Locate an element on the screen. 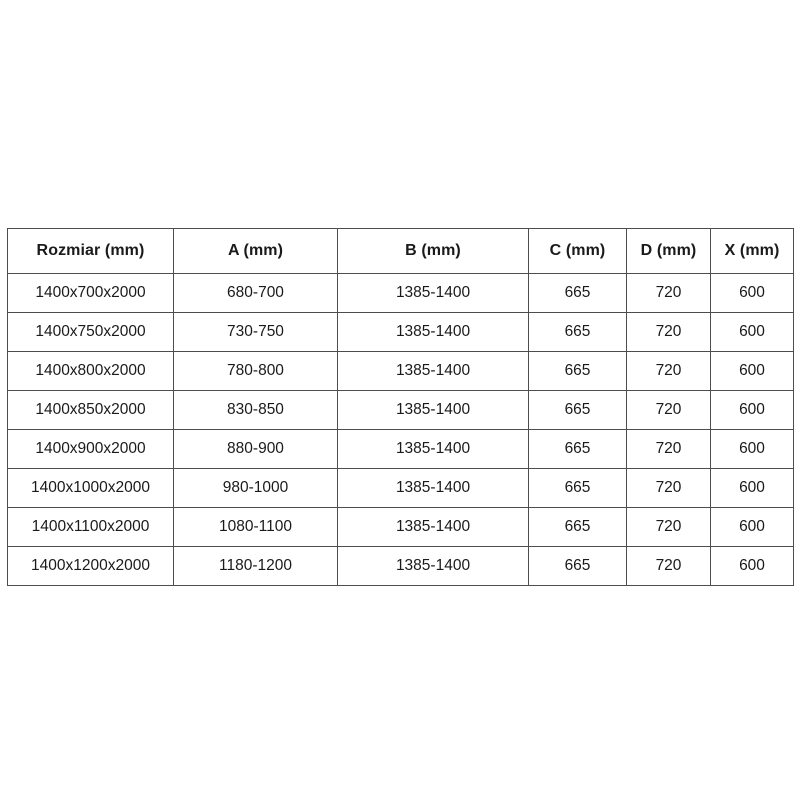  cell-size: 1400x700x2000 is located at coordinates (90, 293).